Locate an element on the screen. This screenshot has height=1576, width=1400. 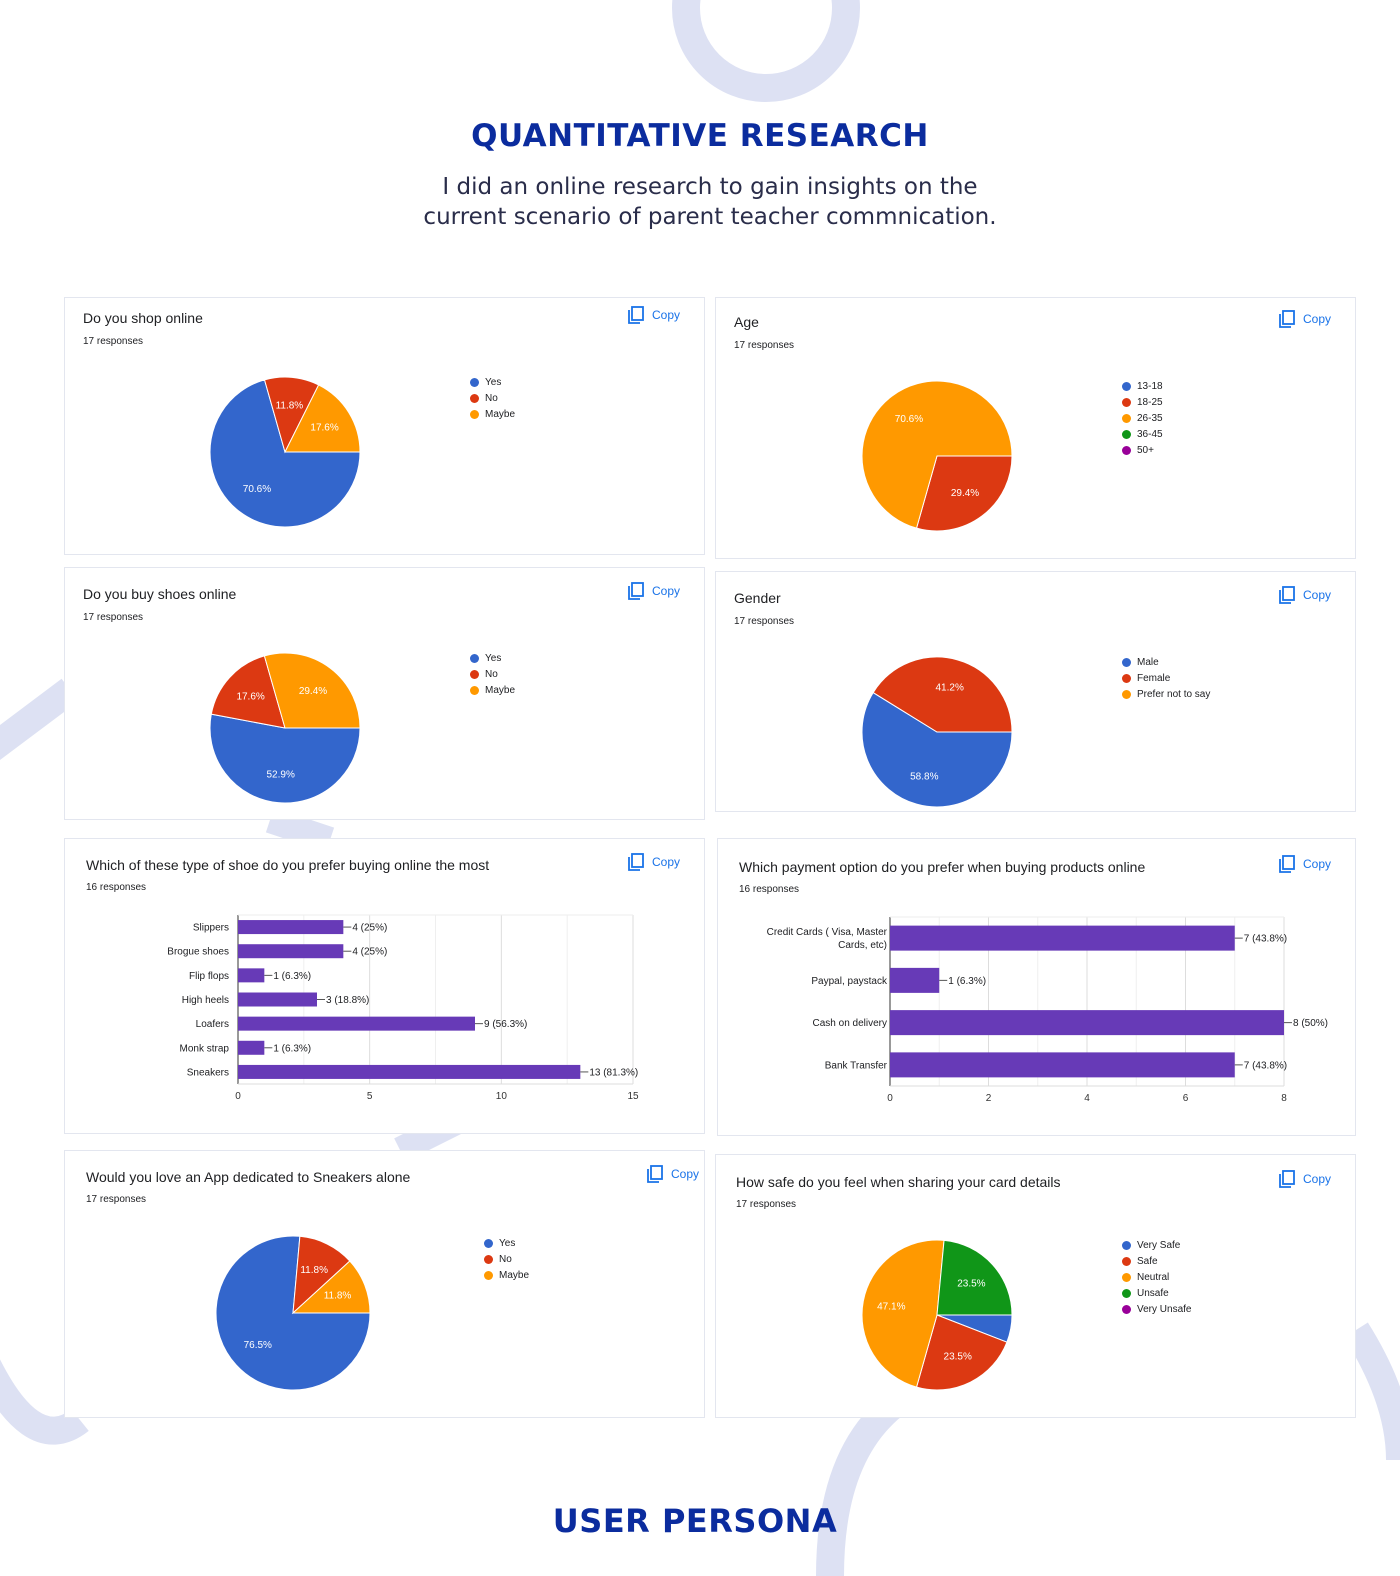
category-label: Brogue shoes is located at coordinates (198, 952).